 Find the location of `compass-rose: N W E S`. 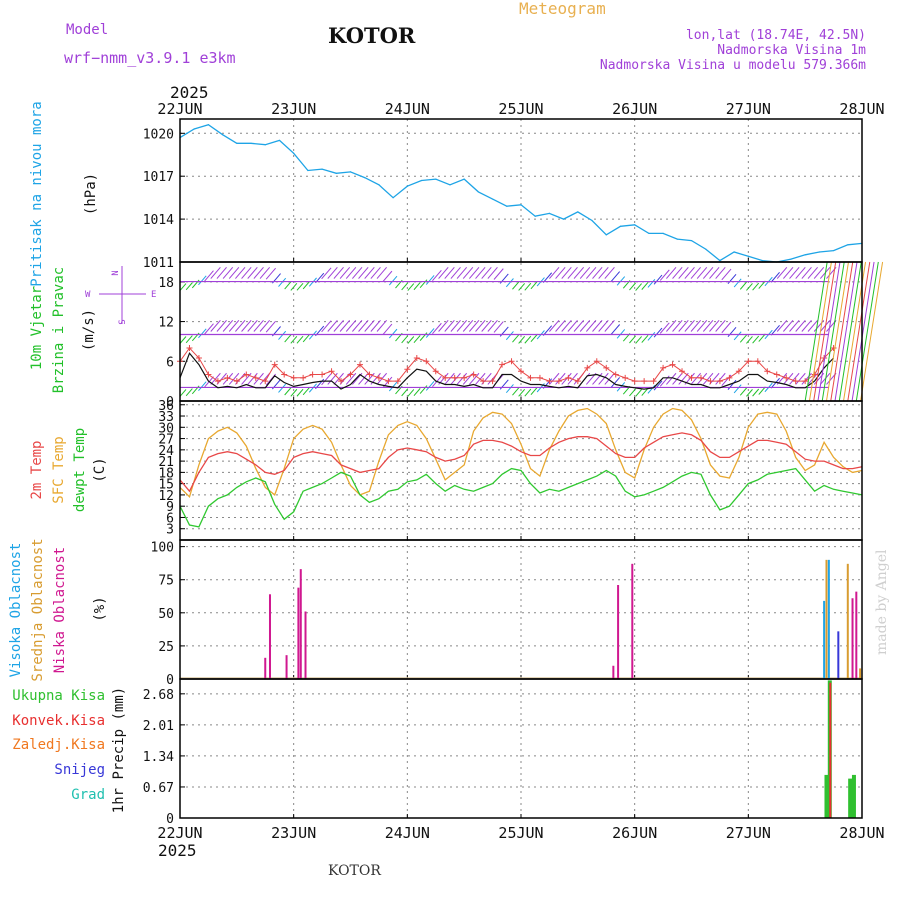

compass-rose: N W E S is located at coordinates (120, 295).